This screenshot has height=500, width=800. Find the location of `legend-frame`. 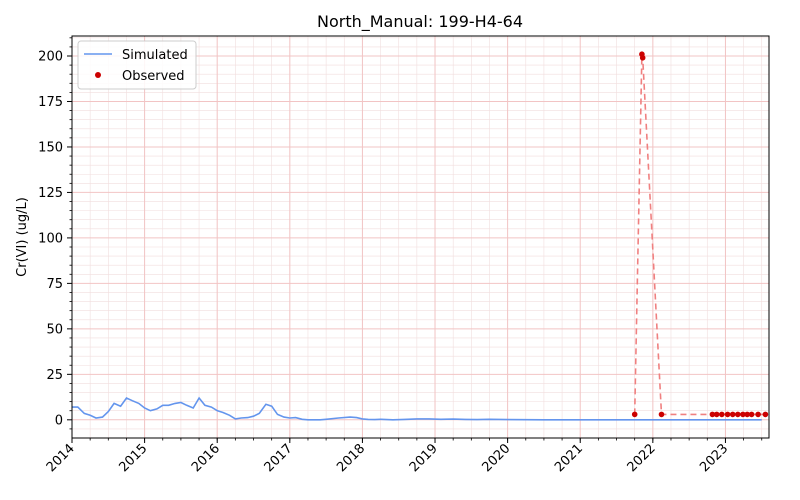

legend-frame is located at coordinates (137, 65).